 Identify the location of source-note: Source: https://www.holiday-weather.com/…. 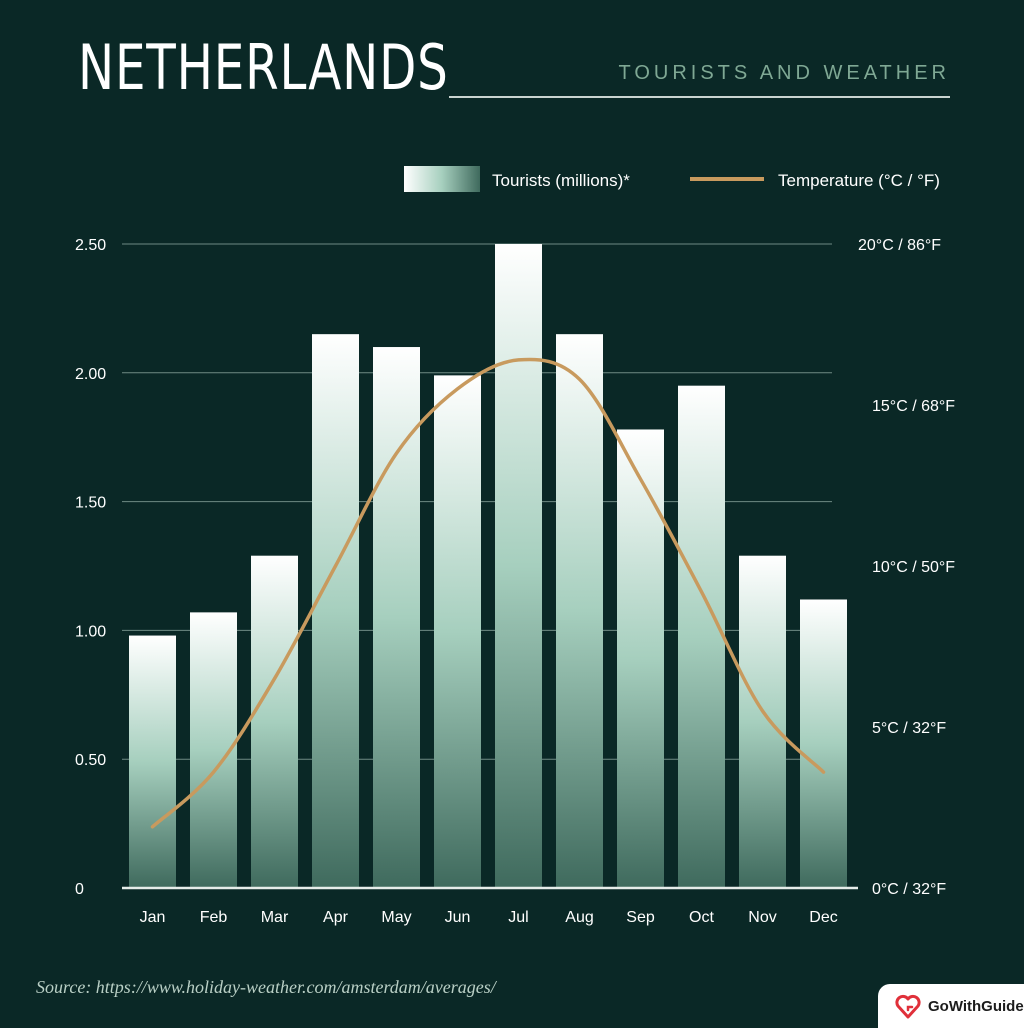
(266, 987).